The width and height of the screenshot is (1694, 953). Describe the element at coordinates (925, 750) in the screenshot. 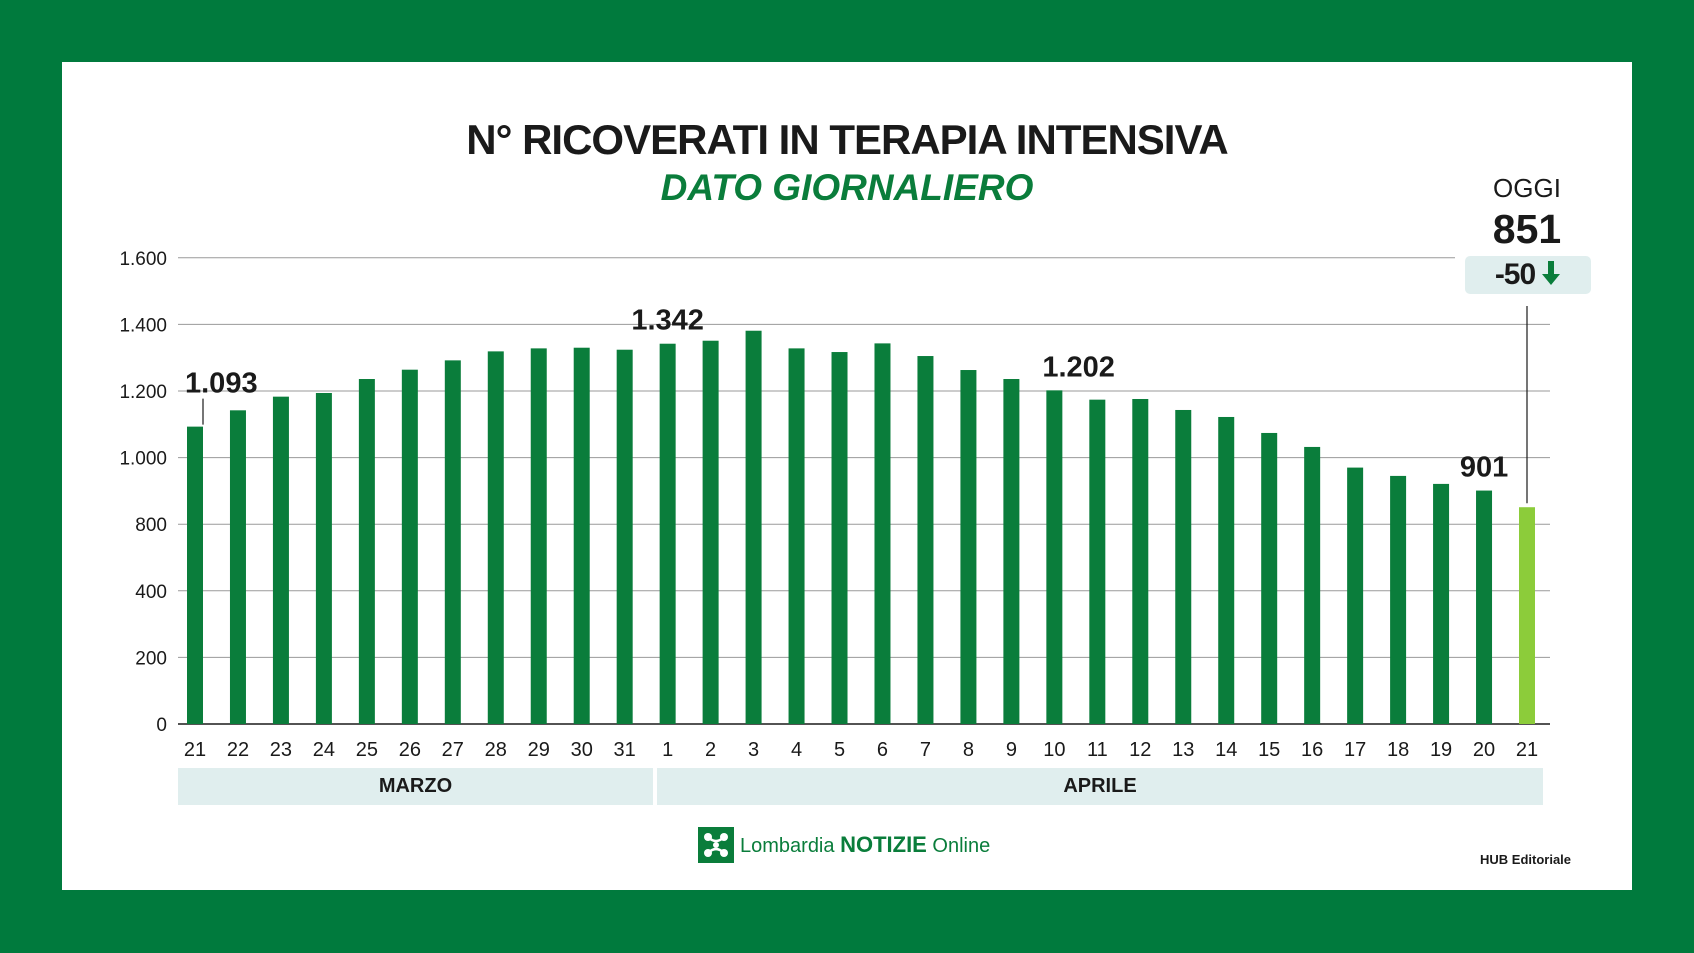

I see `x-tick-label: 7` at that location.